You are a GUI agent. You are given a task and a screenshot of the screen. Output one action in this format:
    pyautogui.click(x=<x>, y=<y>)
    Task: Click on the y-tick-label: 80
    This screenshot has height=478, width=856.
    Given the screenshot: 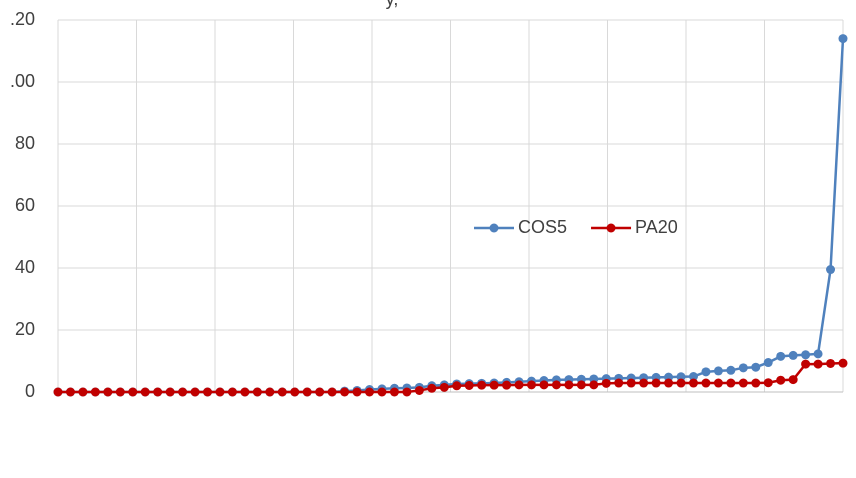 What is the action you would take?
    pyautogui.click(x=25, y=143)
    